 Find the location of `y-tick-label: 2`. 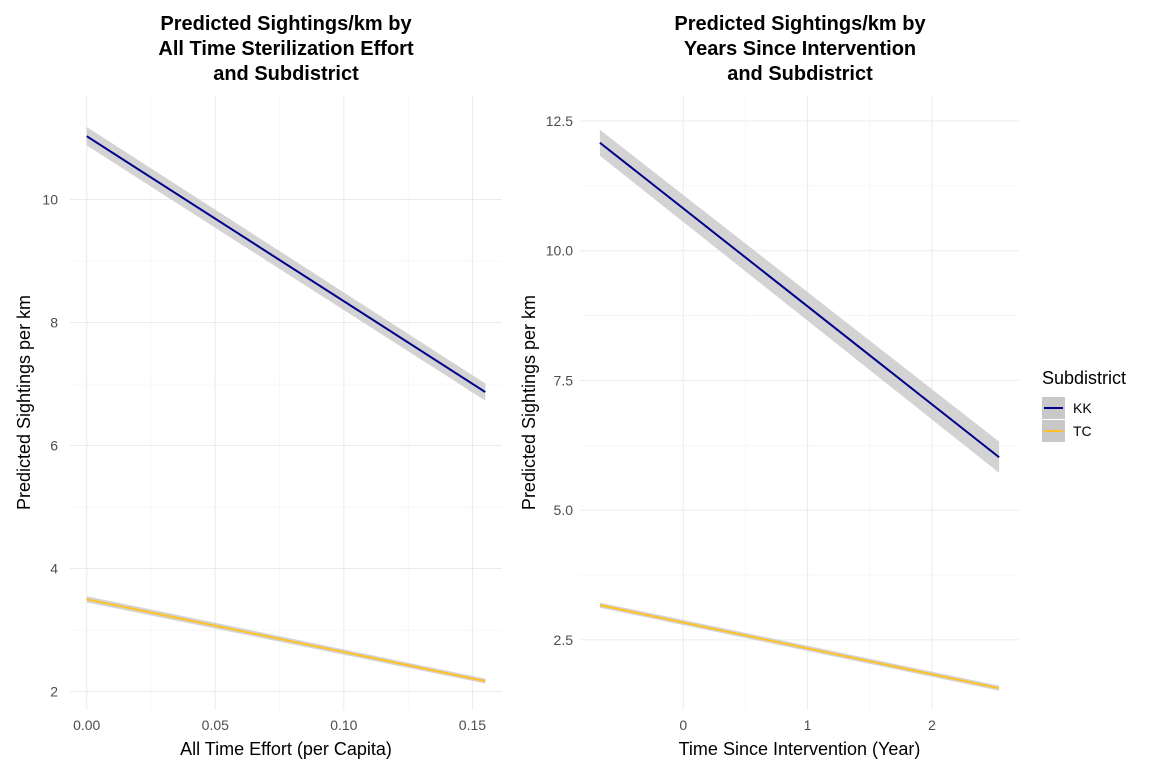

y-tick-label: 2 is located at coordinates (54, 692).